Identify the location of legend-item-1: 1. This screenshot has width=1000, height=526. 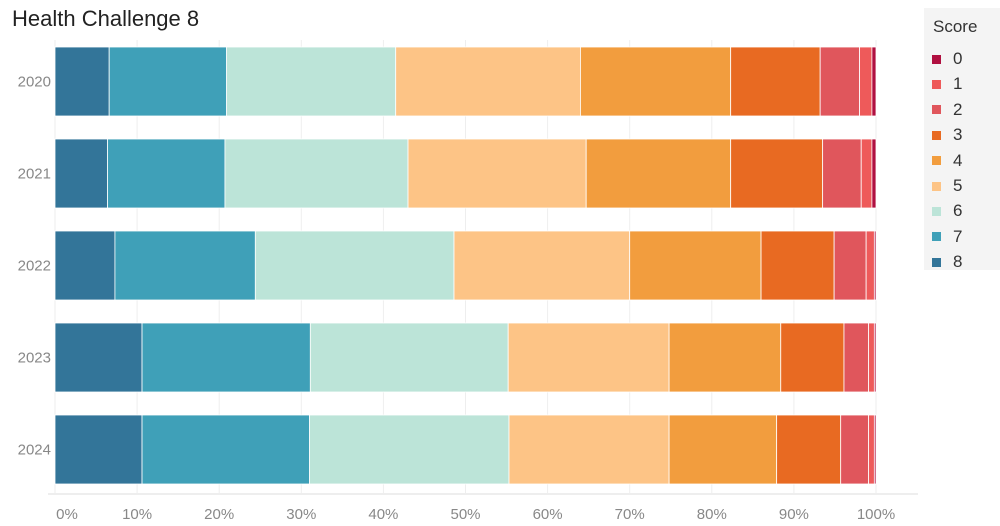
(947, 84).